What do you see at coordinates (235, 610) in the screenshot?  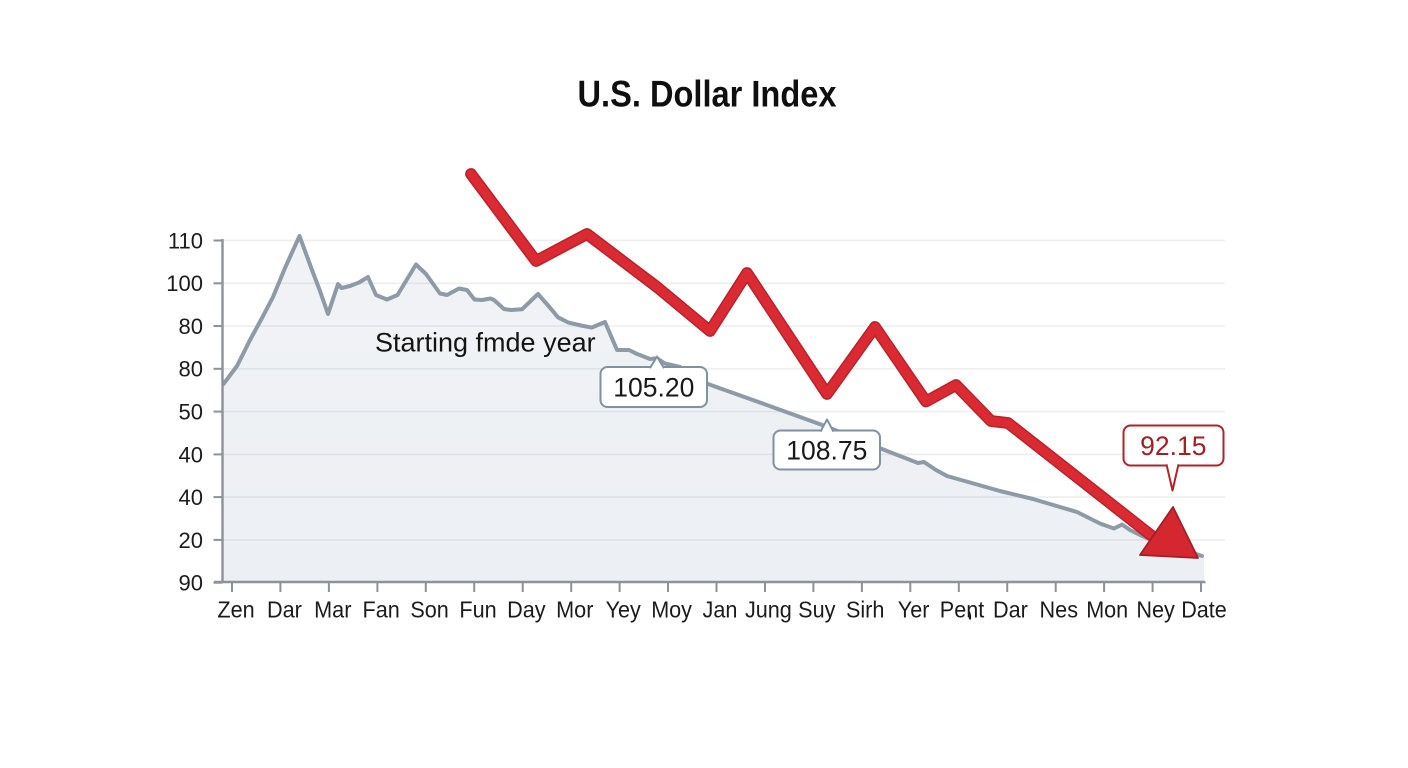 I see `svg-text: Zen` at bounding box center [235, 610].